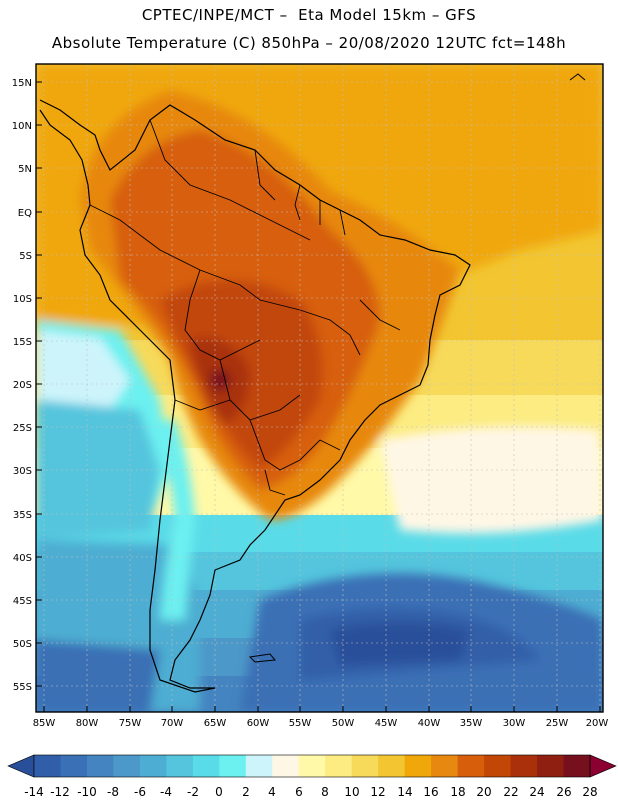 Image resolution: width=618 pixels, height=800 pixels. What do you see at coordinates (172, 723) in the screenshot?
I see `lon-label: 70W` at bounding box center [172, 723].